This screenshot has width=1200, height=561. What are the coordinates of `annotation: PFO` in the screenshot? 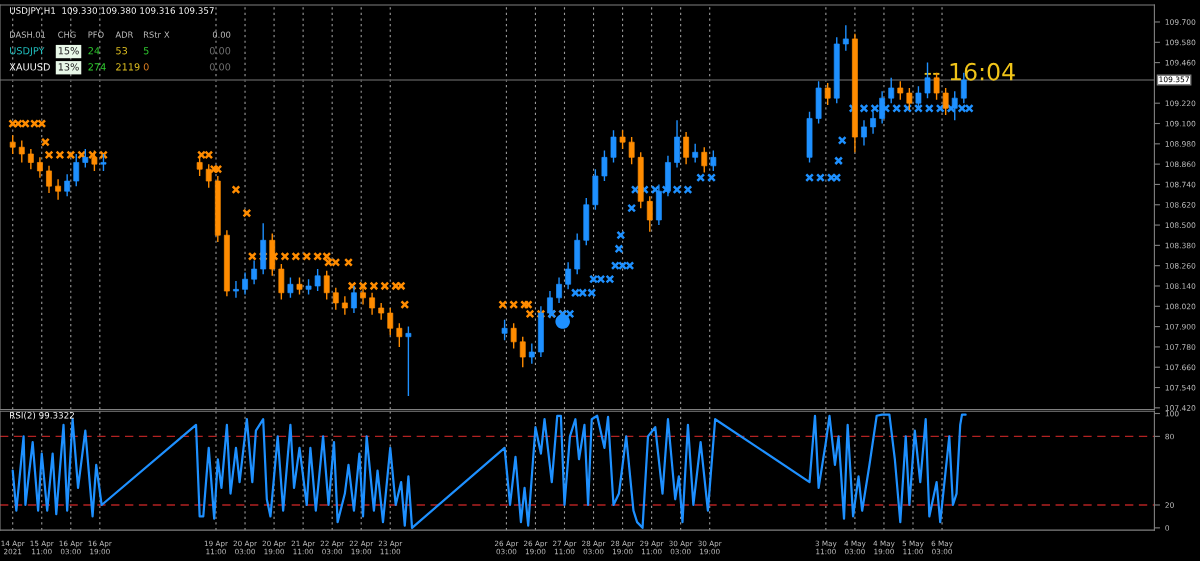 It's located at (96, 34).